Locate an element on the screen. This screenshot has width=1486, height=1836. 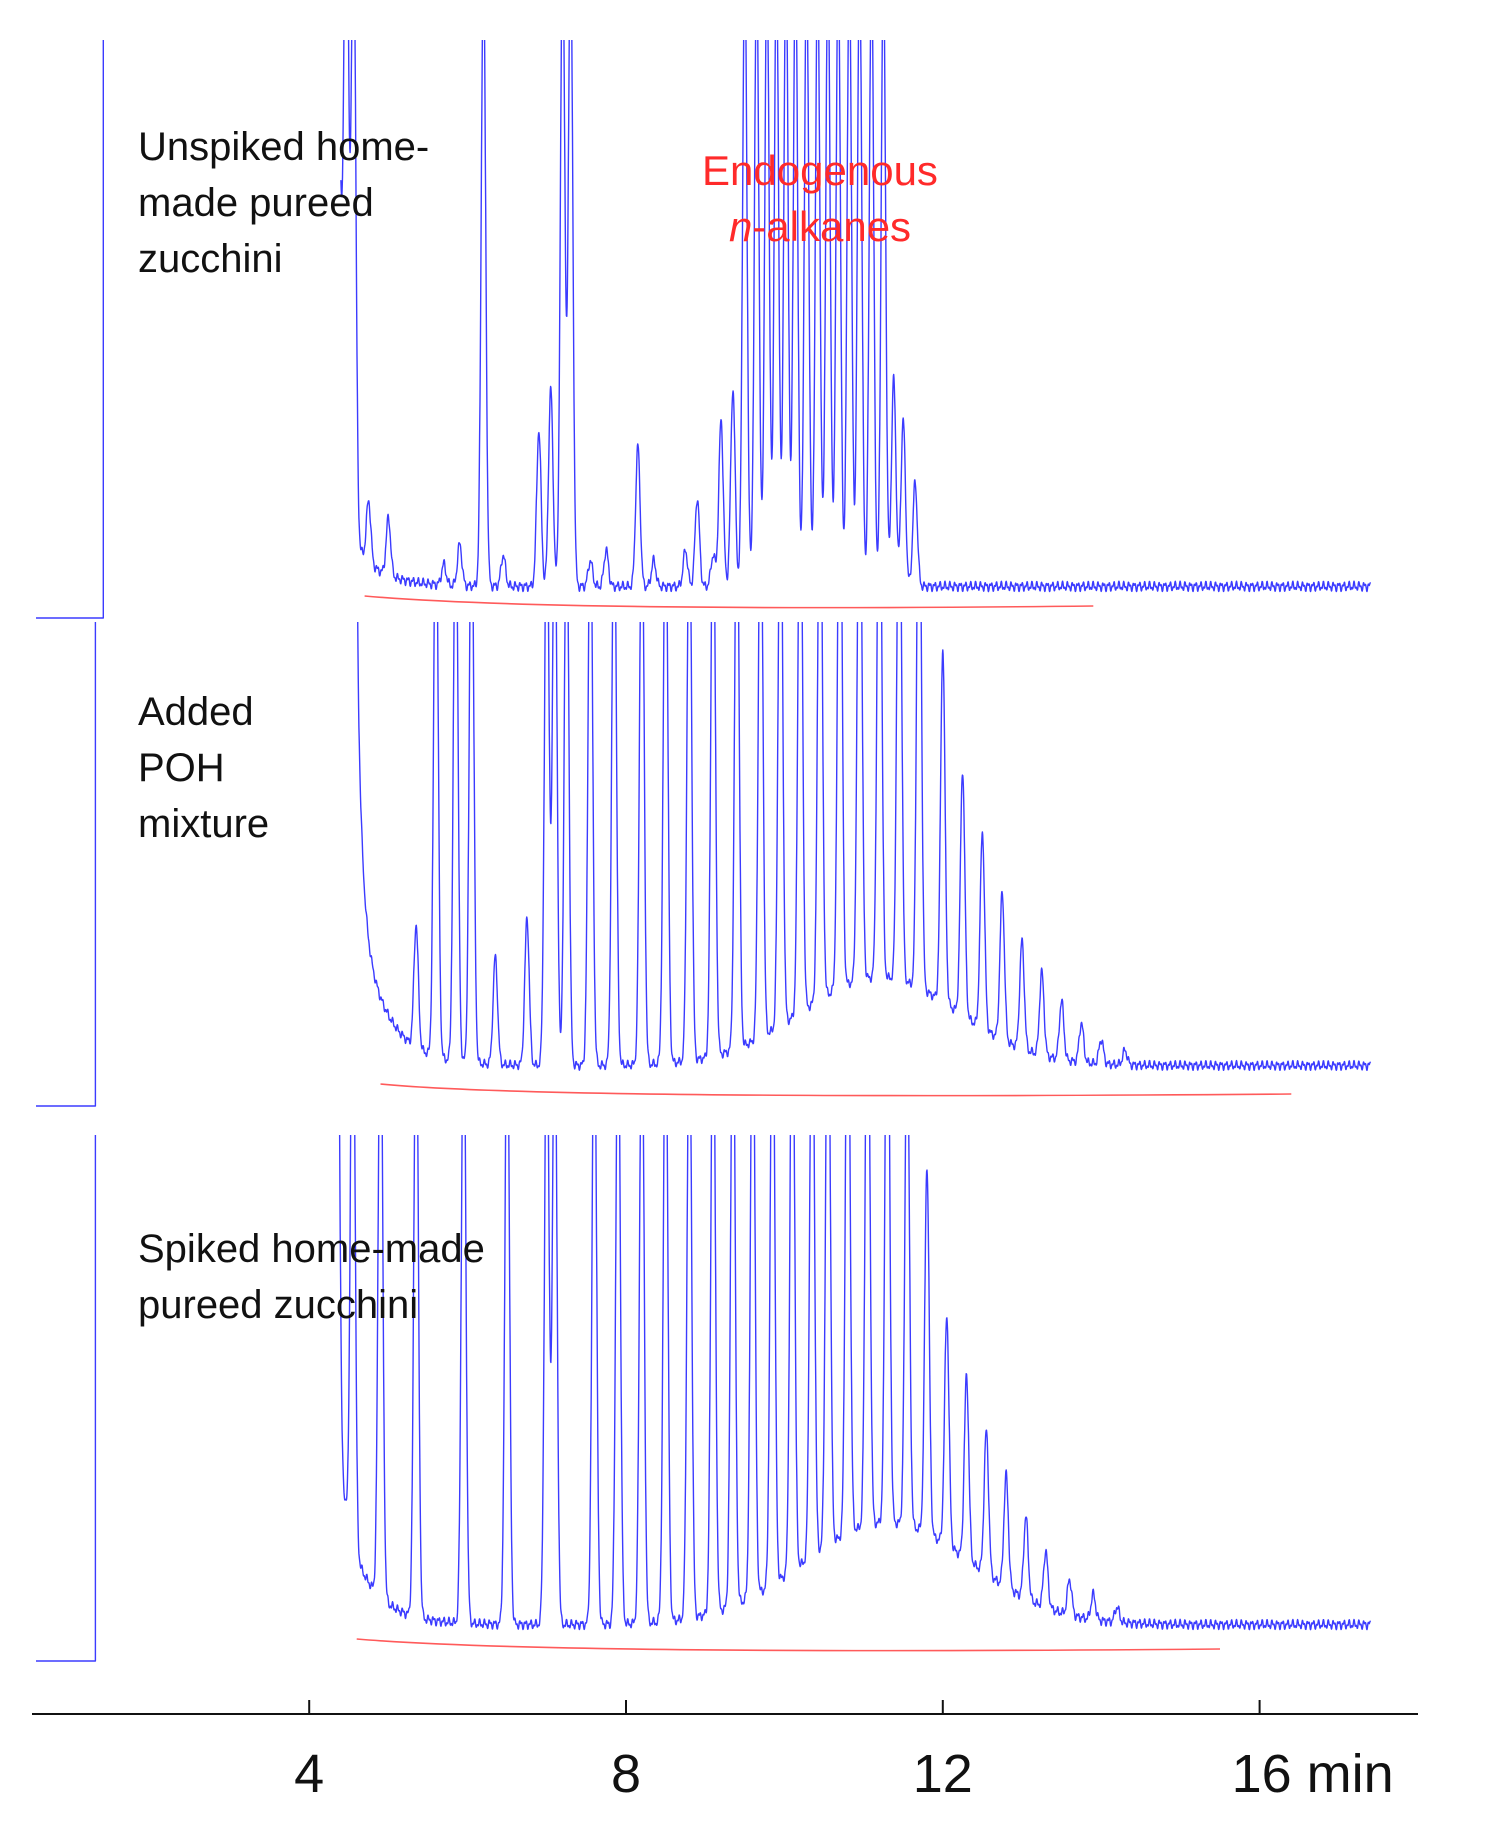
panel-label-line: mixture is located at coordinates (203, 824).